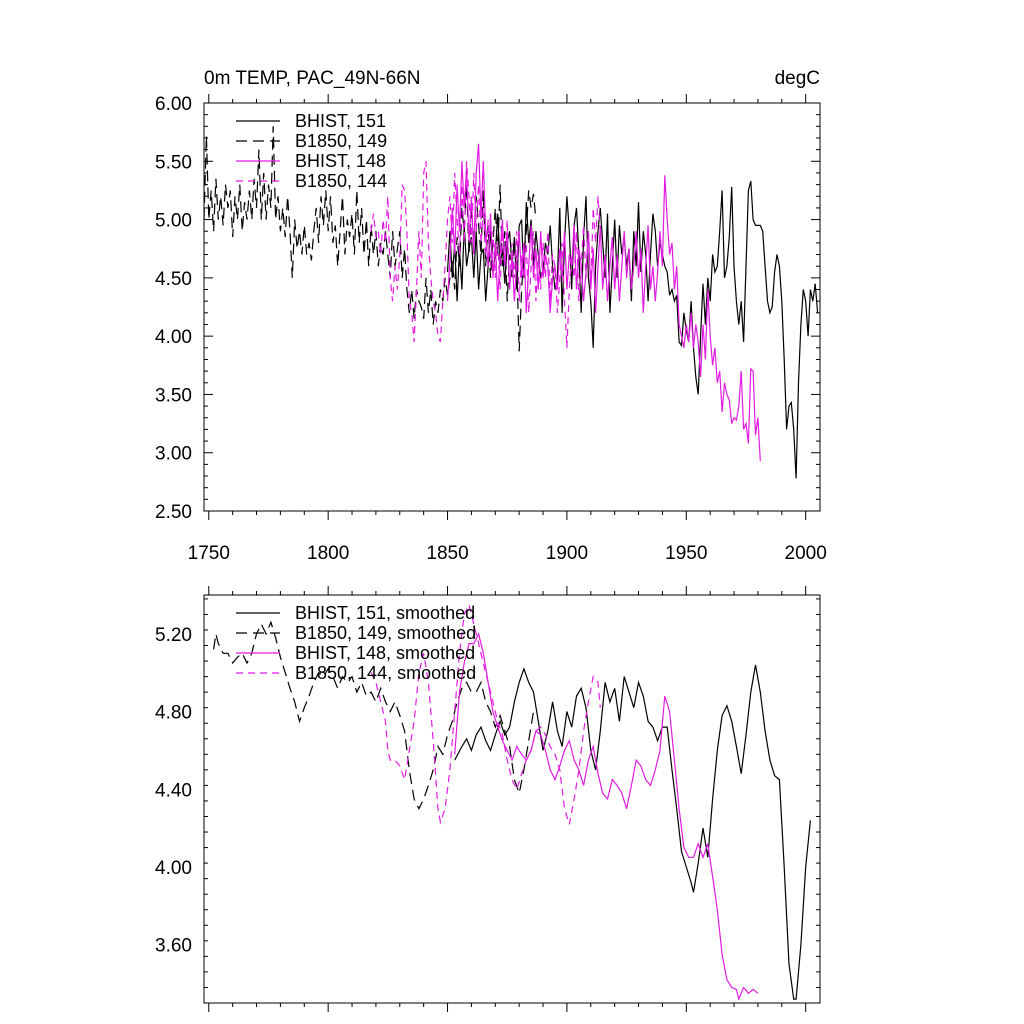 The image size is (1024, 1024). Describe the element at coordinates (340, 121) in the screenshot. I see `legend-label: BHIST, 151` at that location.